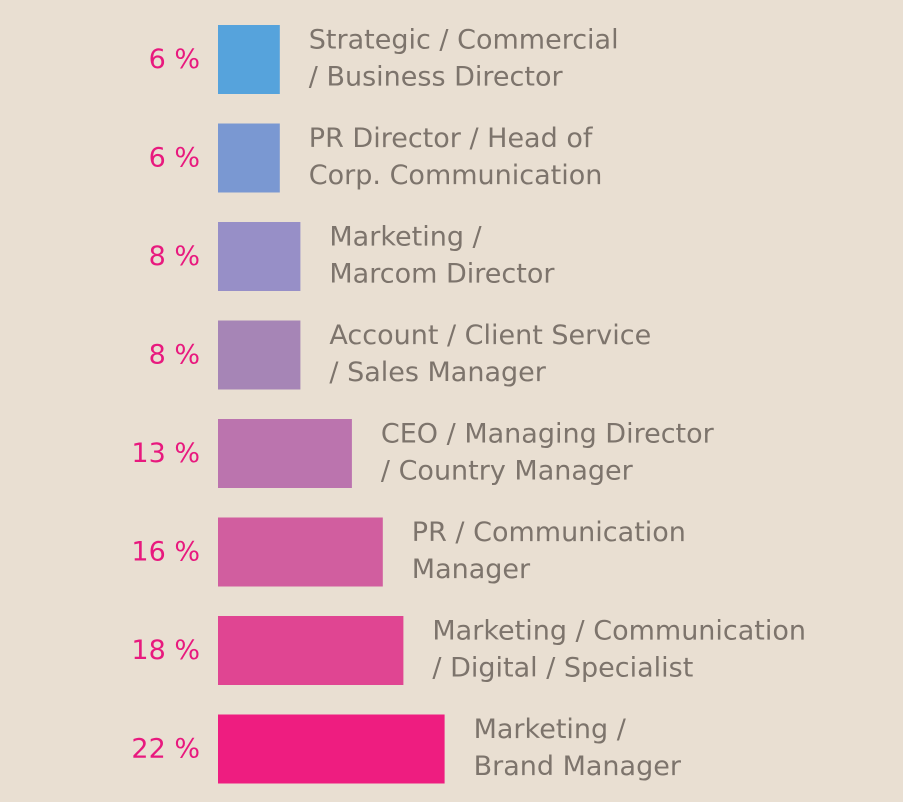  Describe the element at coordinates (619, 631) in the screenshot. I see `category-label: Marketing / Communication` at that location.